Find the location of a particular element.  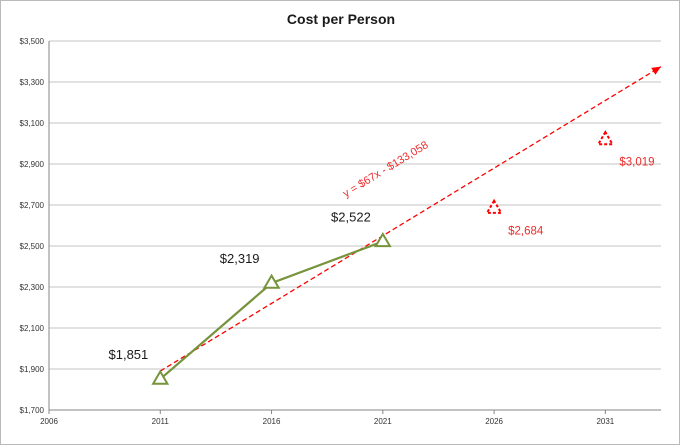

x-tick-label: 2026 is located at coordinates (494, 421).